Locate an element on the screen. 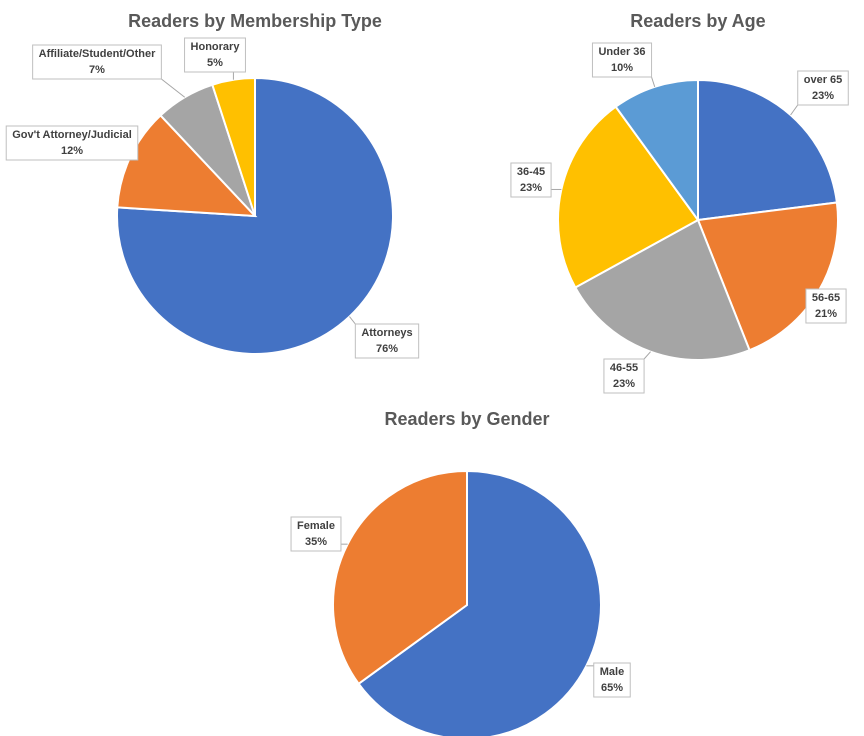 The width and height of the screenshot is (864, 736). chart-title: Readers by Gender is located at coordinates (466, 419).